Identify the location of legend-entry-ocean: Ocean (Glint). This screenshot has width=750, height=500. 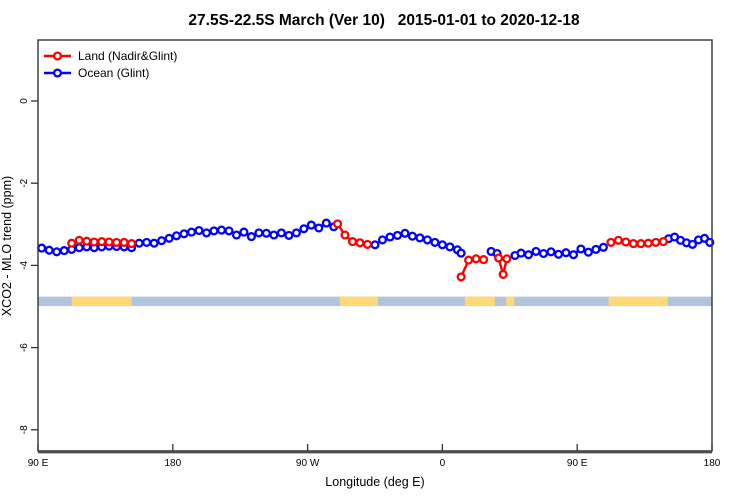
(96, 73).